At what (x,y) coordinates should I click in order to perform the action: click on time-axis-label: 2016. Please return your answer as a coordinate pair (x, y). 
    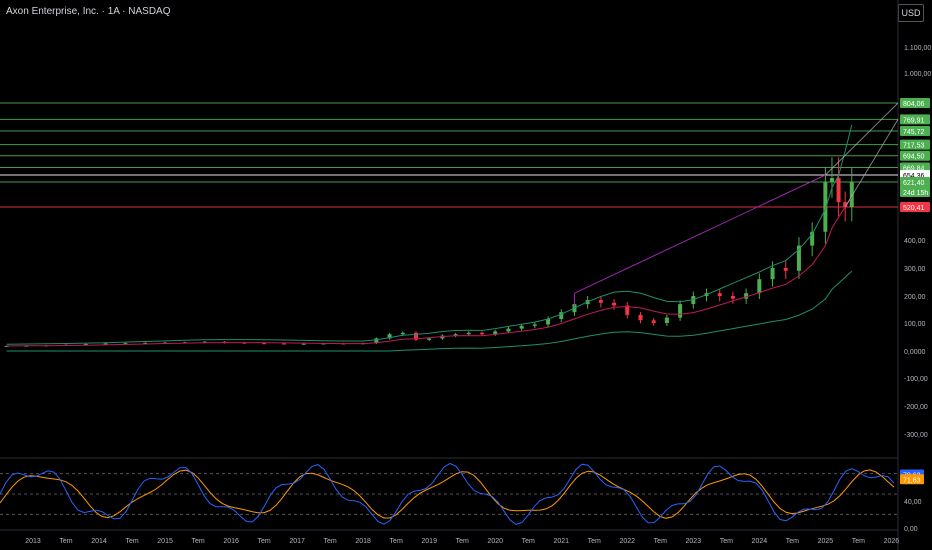
    Looking at the image, I should click on (231, 541).